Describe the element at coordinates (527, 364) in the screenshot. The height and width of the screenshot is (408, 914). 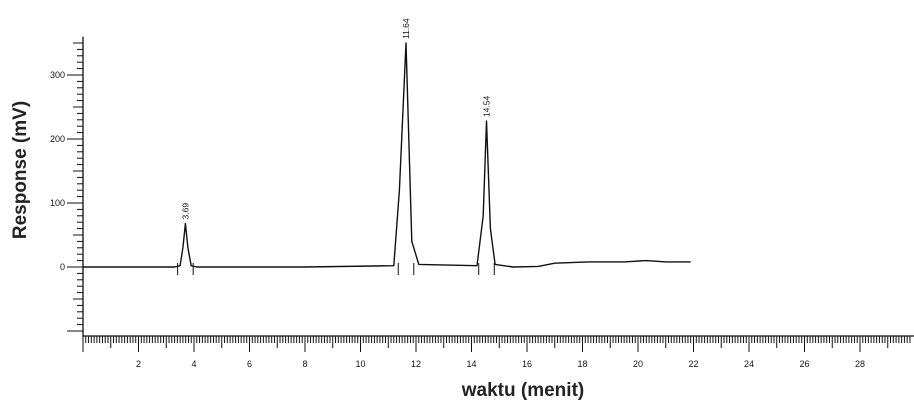
I see `x-tick-label: 16` at that location.